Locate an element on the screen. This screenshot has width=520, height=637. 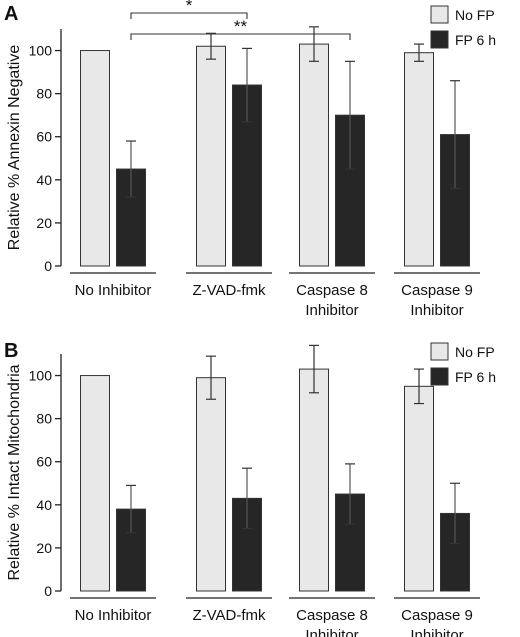
bar-fp-6h is located at coordinates (131, 217).